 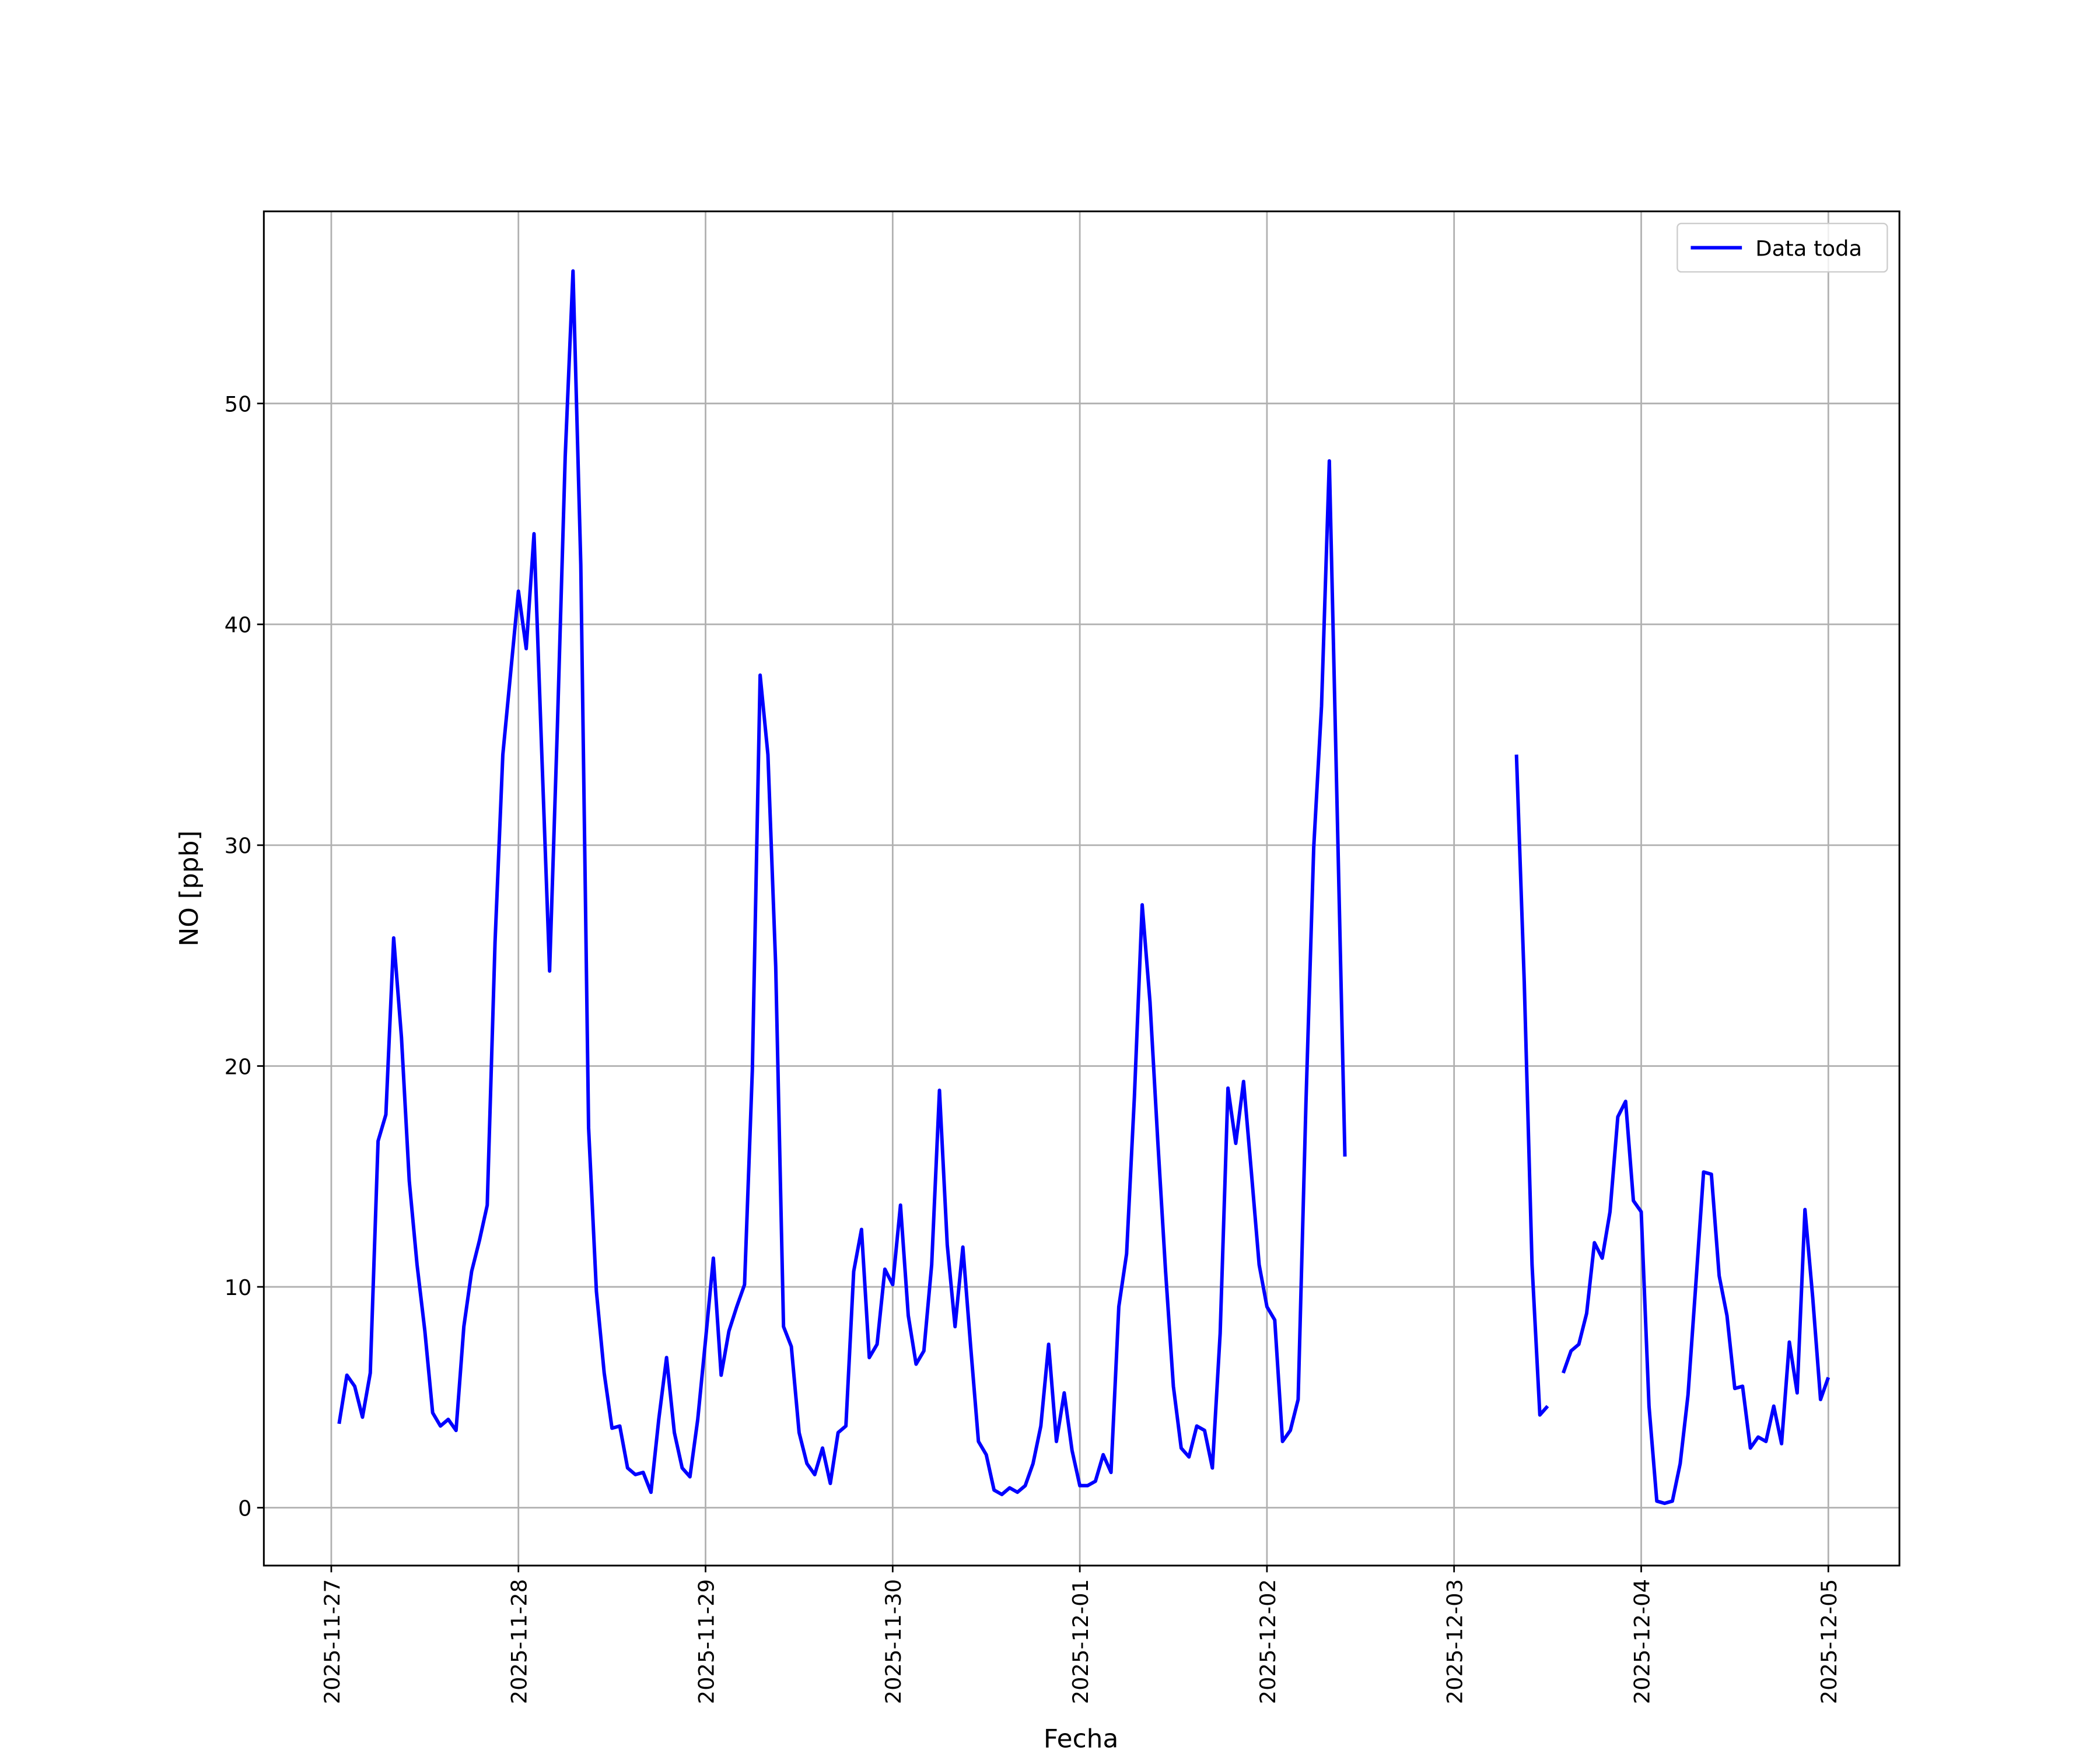 I want to click on y-tick-label: 0, so click(x=244, y=1508).